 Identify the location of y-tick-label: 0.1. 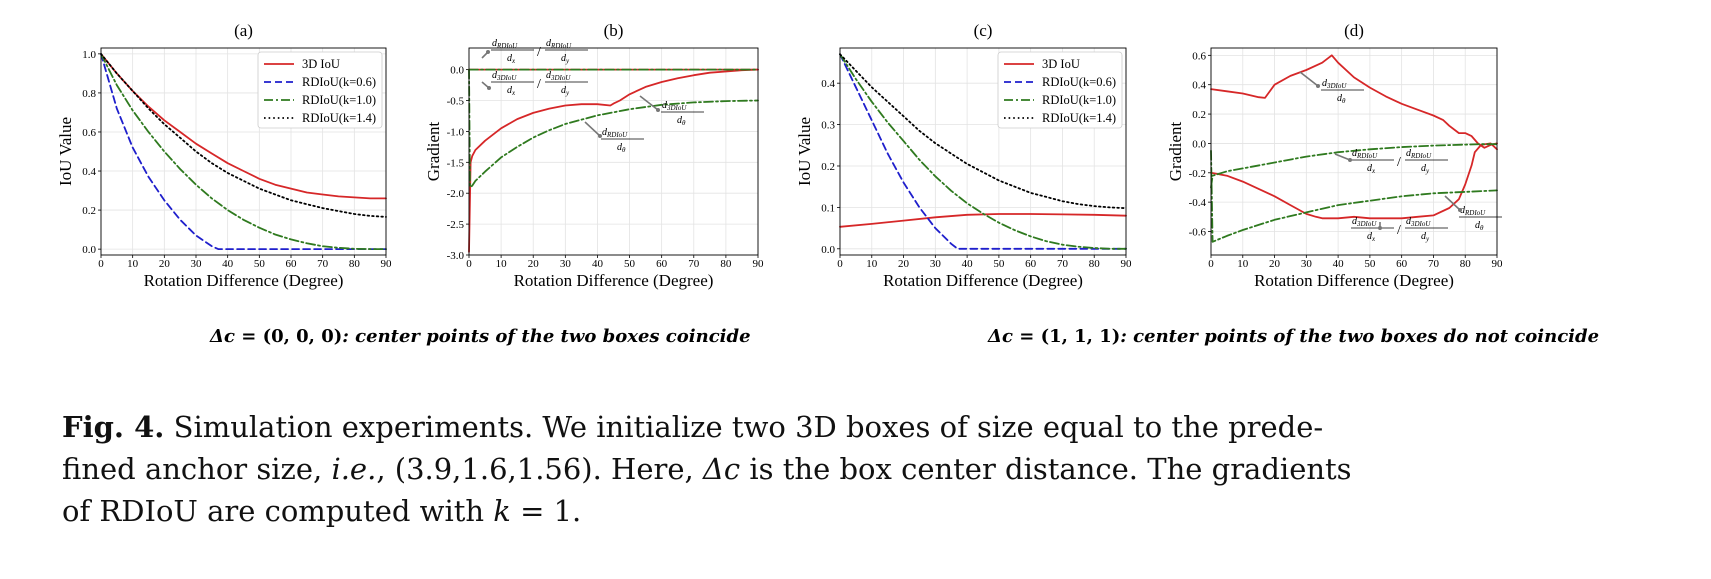
(828, 208).